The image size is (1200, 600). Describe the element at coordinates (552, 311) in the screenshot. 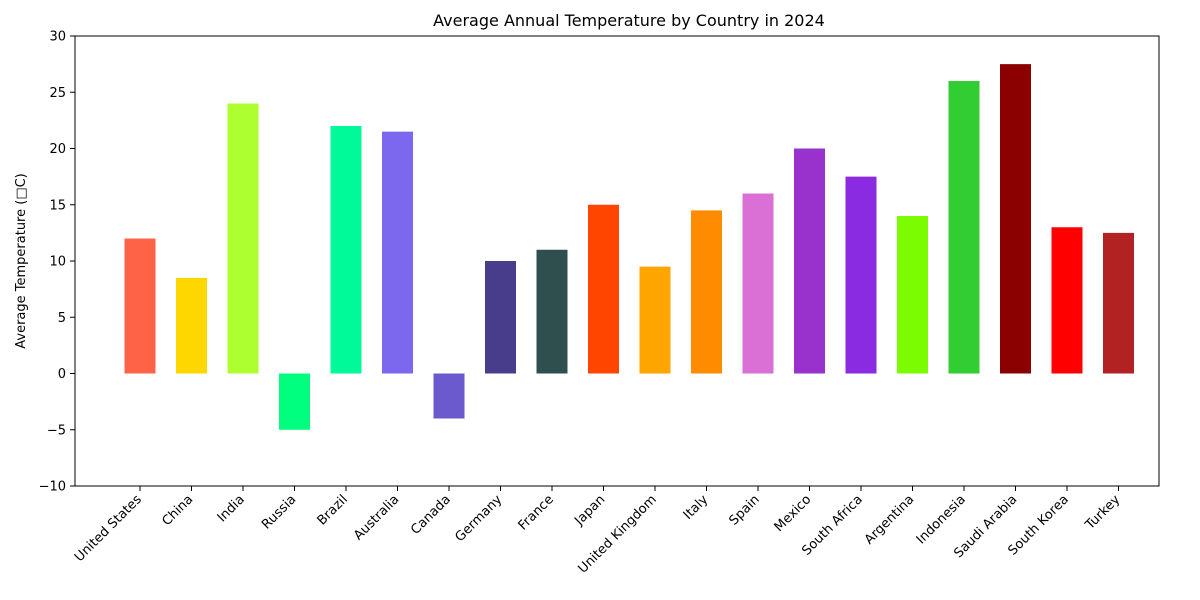

I see `bar-france` at that location.